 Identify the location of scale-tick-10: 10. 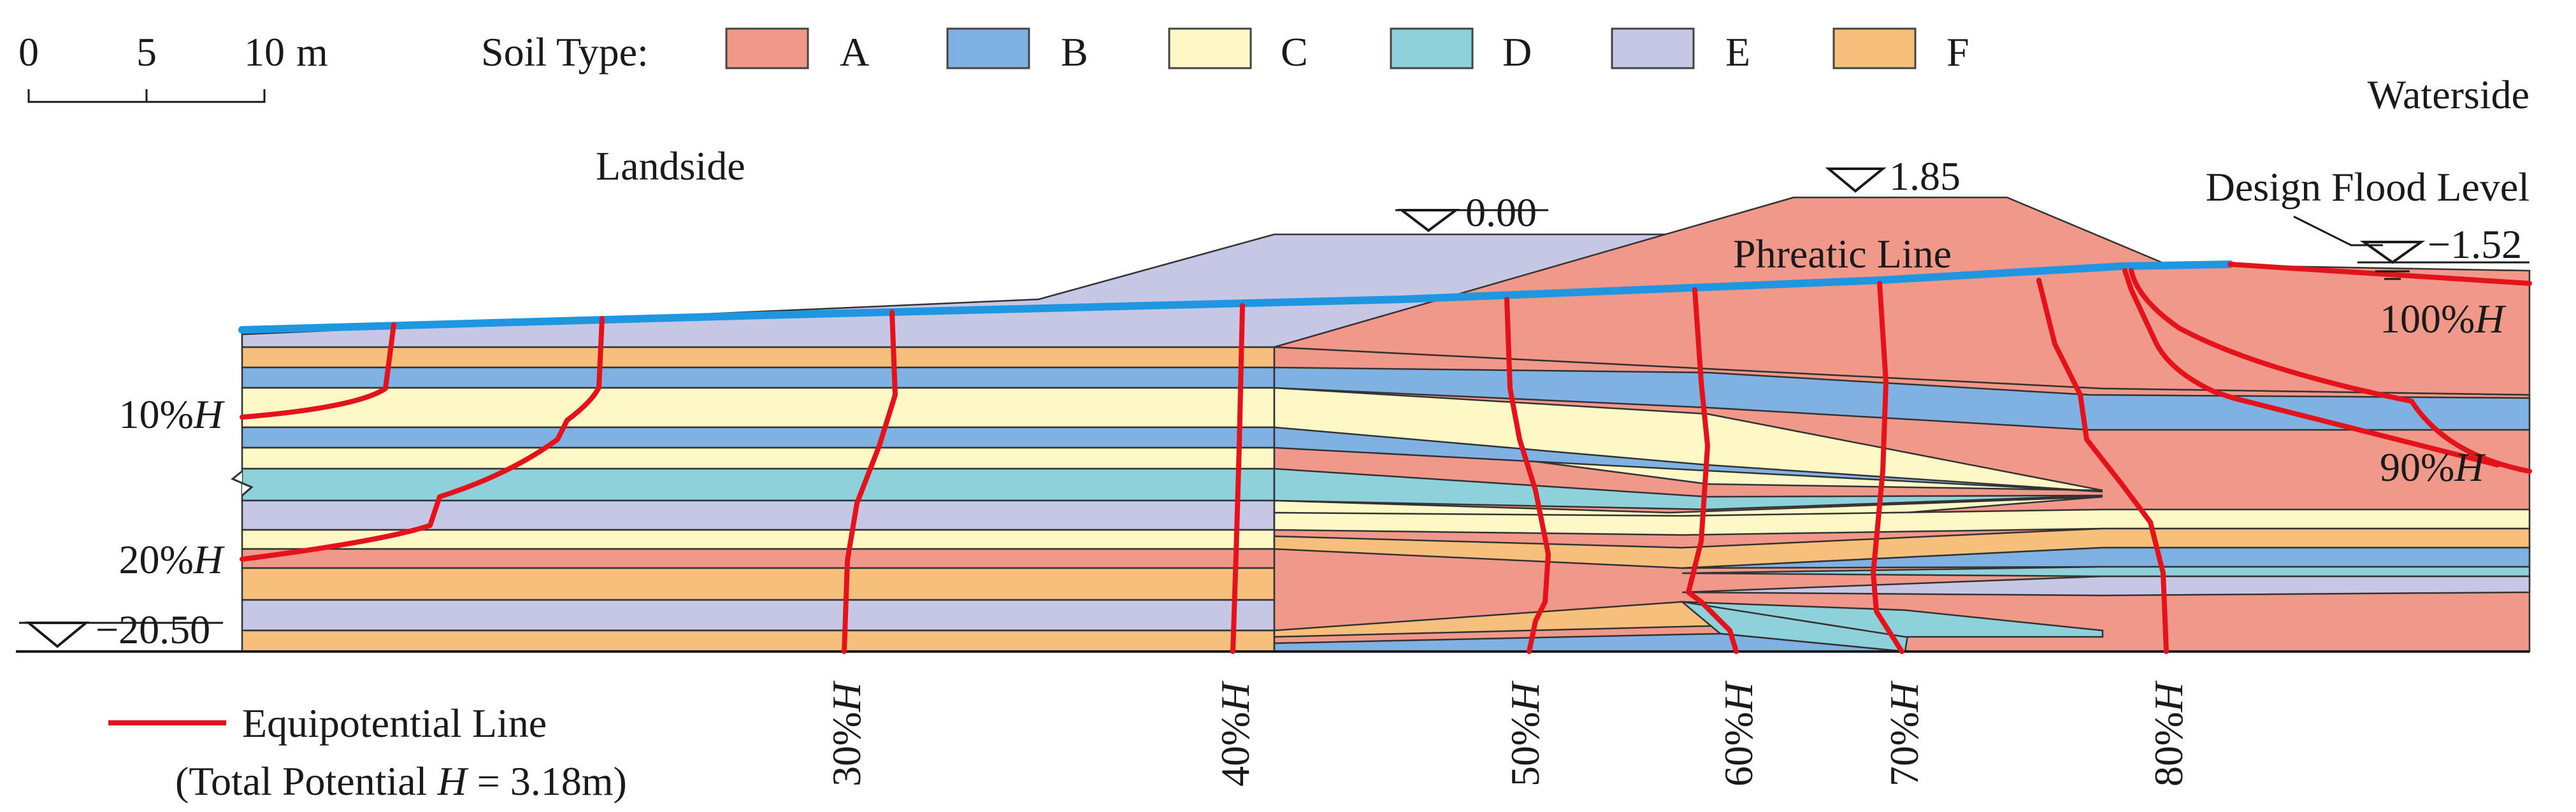
(264, 52).